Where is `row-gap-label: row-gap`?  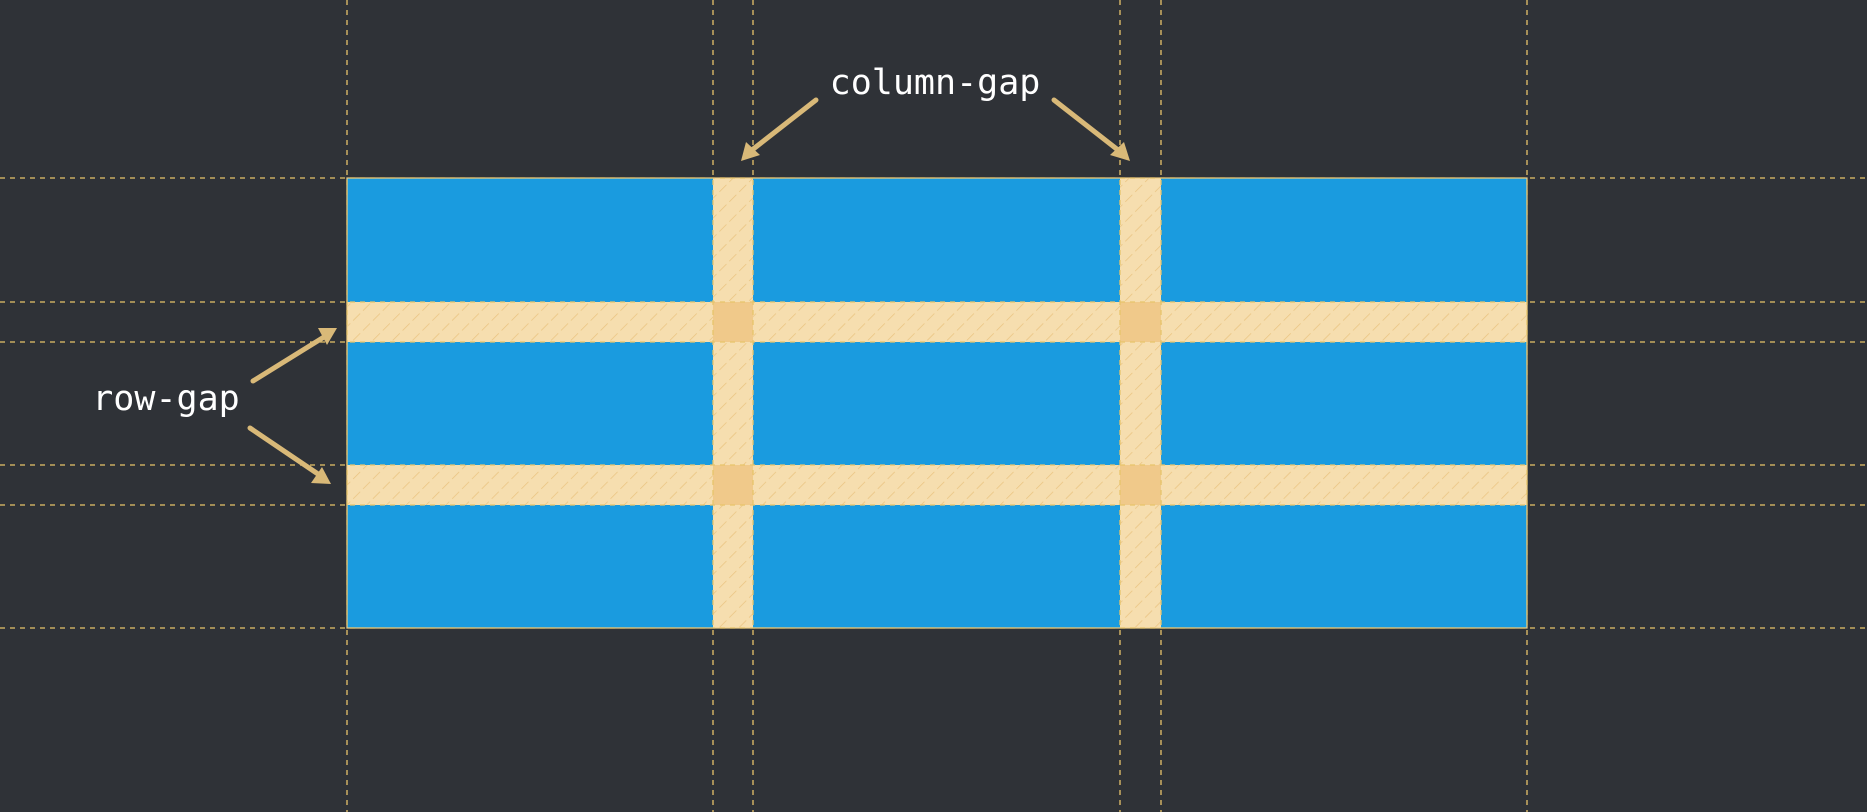 row-gap-label: row-gap is located at coordinates (166, 399).